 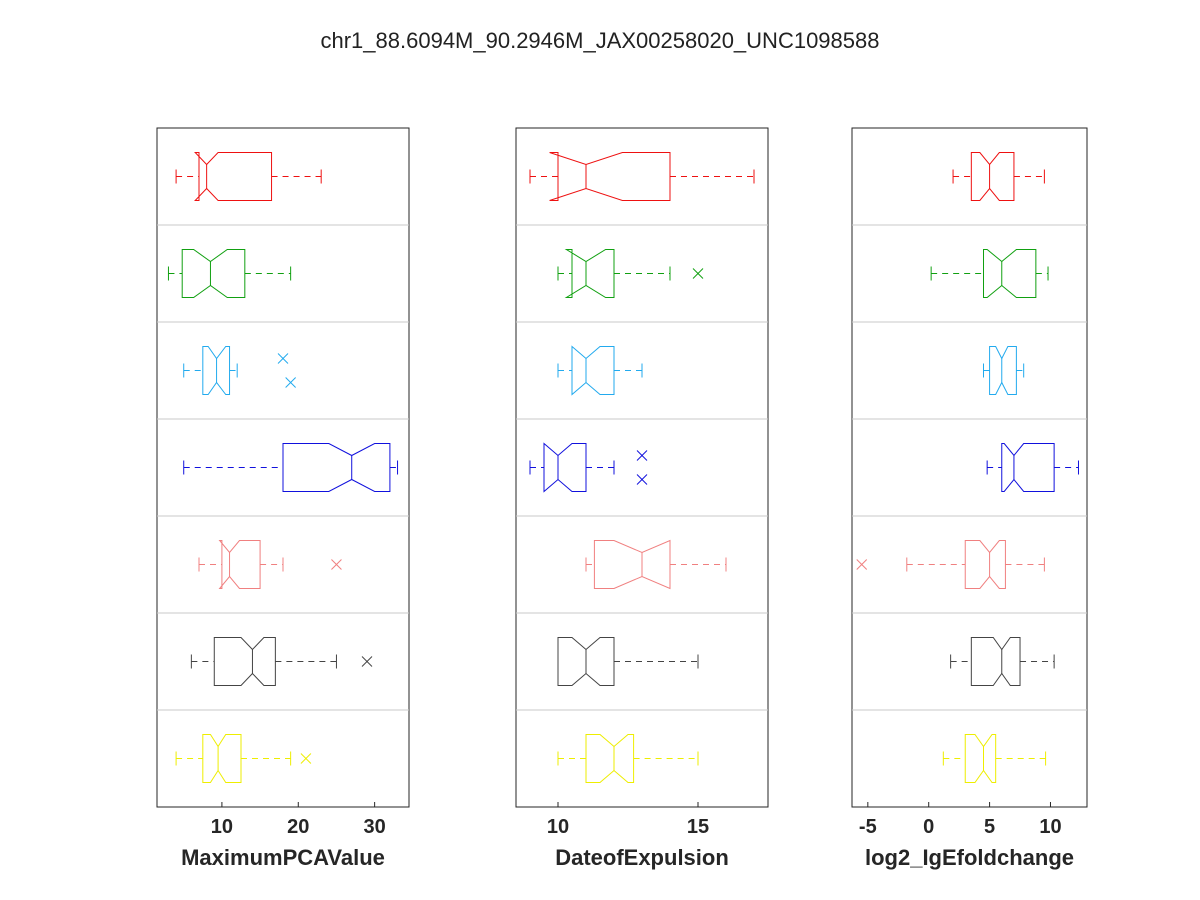 I want to click on x-tick-label: -5, so click(x=868, y=827).